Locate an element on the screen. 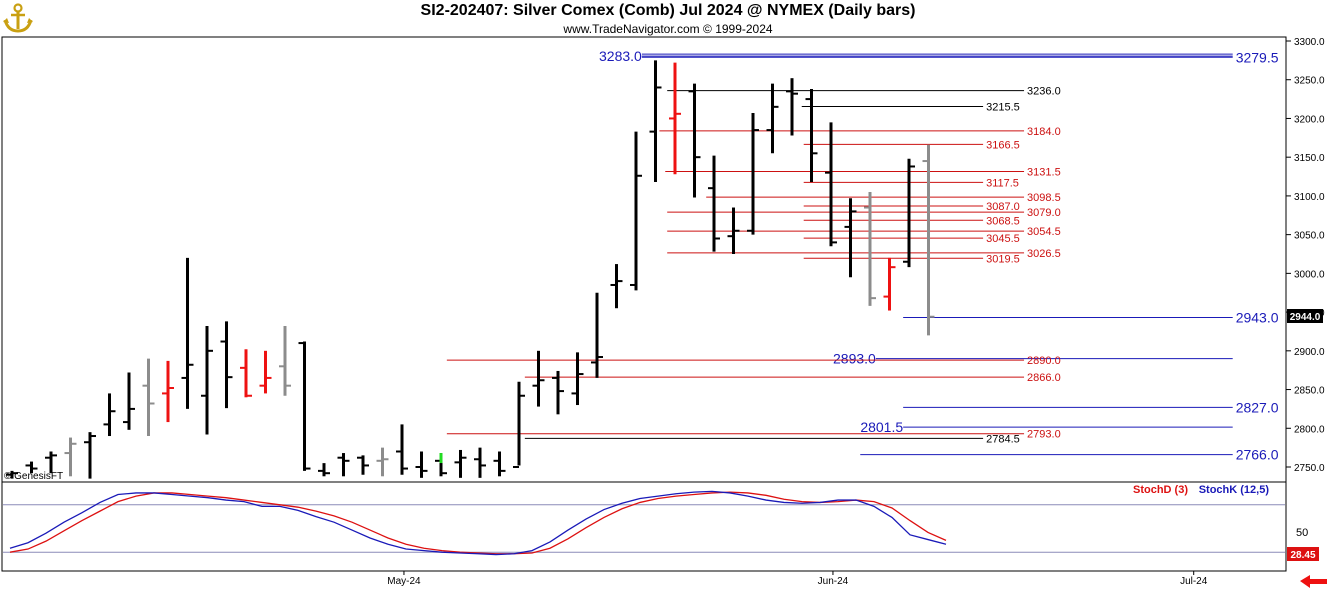 The height and width of the screenshot is (591, 1336). level-label: 2893.0 is located at coordinates (854, 359).